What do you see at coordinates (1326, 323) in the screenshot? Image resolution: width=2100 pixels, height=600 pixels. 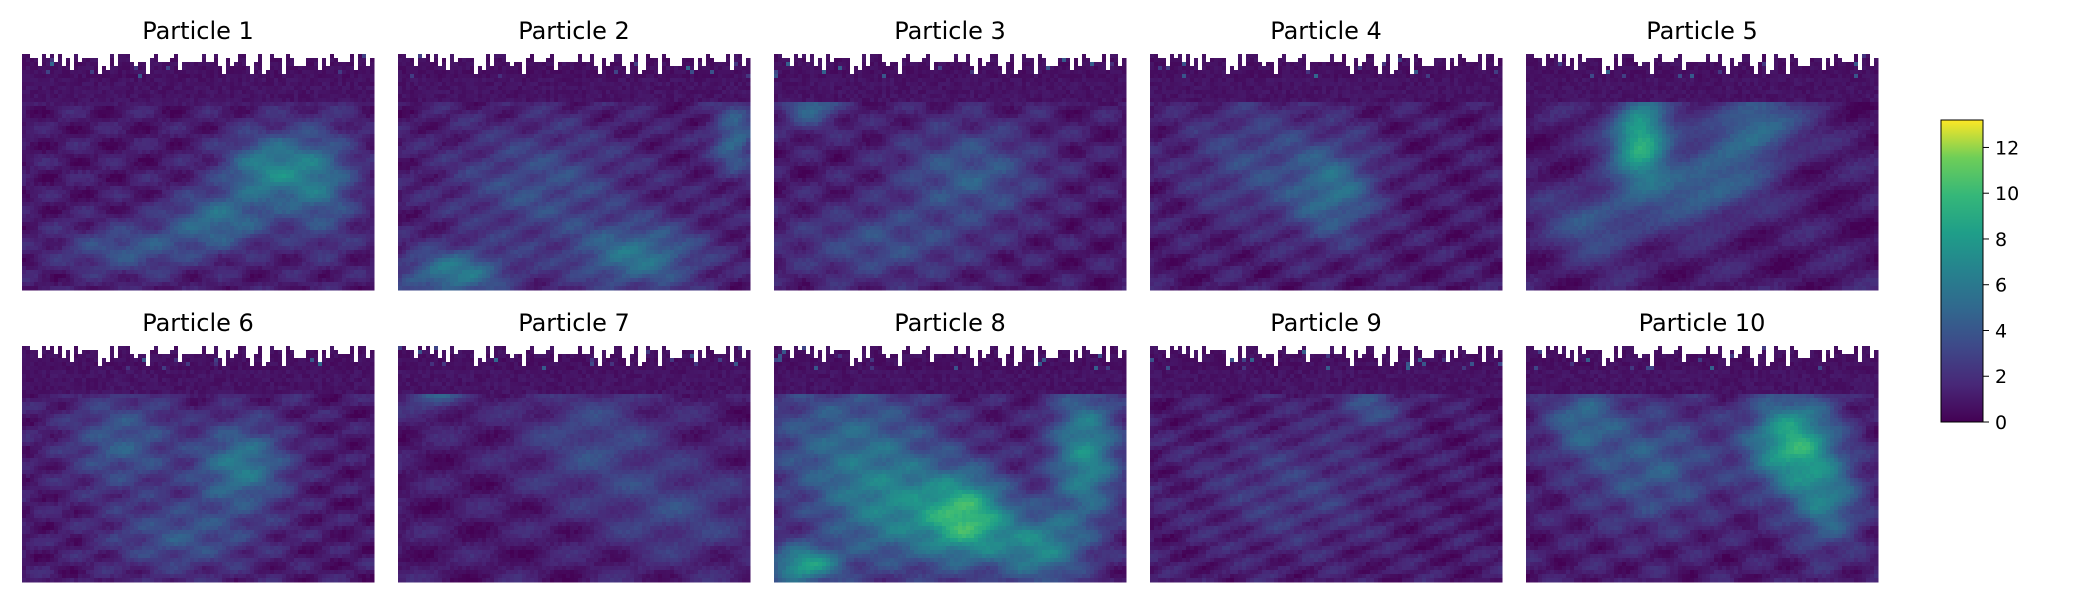 I see `panel-title: Particle 9` at bounding box center [1326, 323].